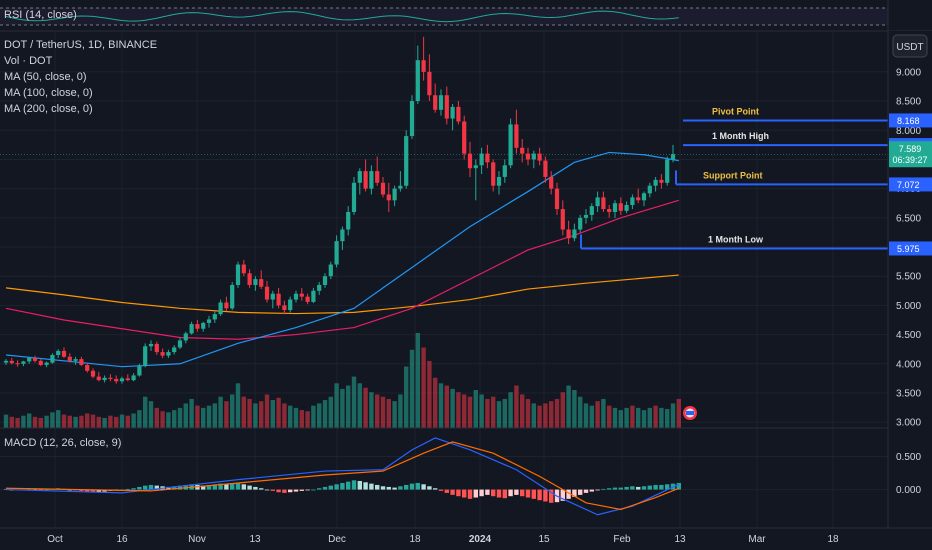 This screenshot has height=550, width=932. Describe the element at coordinates (480, 539) in the screenshot. I see `time-tick: 2024` at that location.